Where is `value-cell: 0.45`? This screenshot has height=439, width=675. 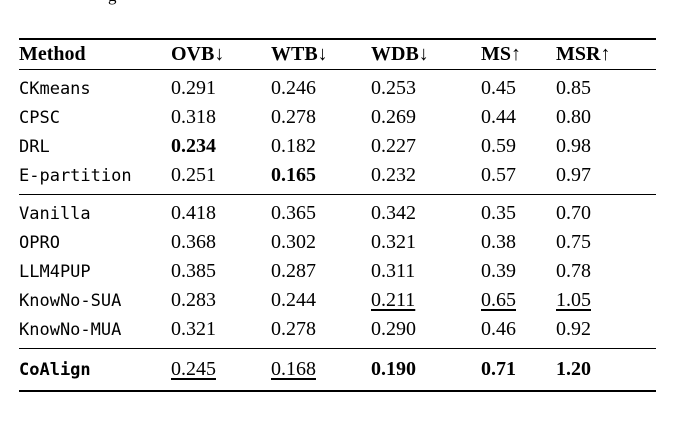 value-cell: 0.45 is located at coordinates (498, 88).